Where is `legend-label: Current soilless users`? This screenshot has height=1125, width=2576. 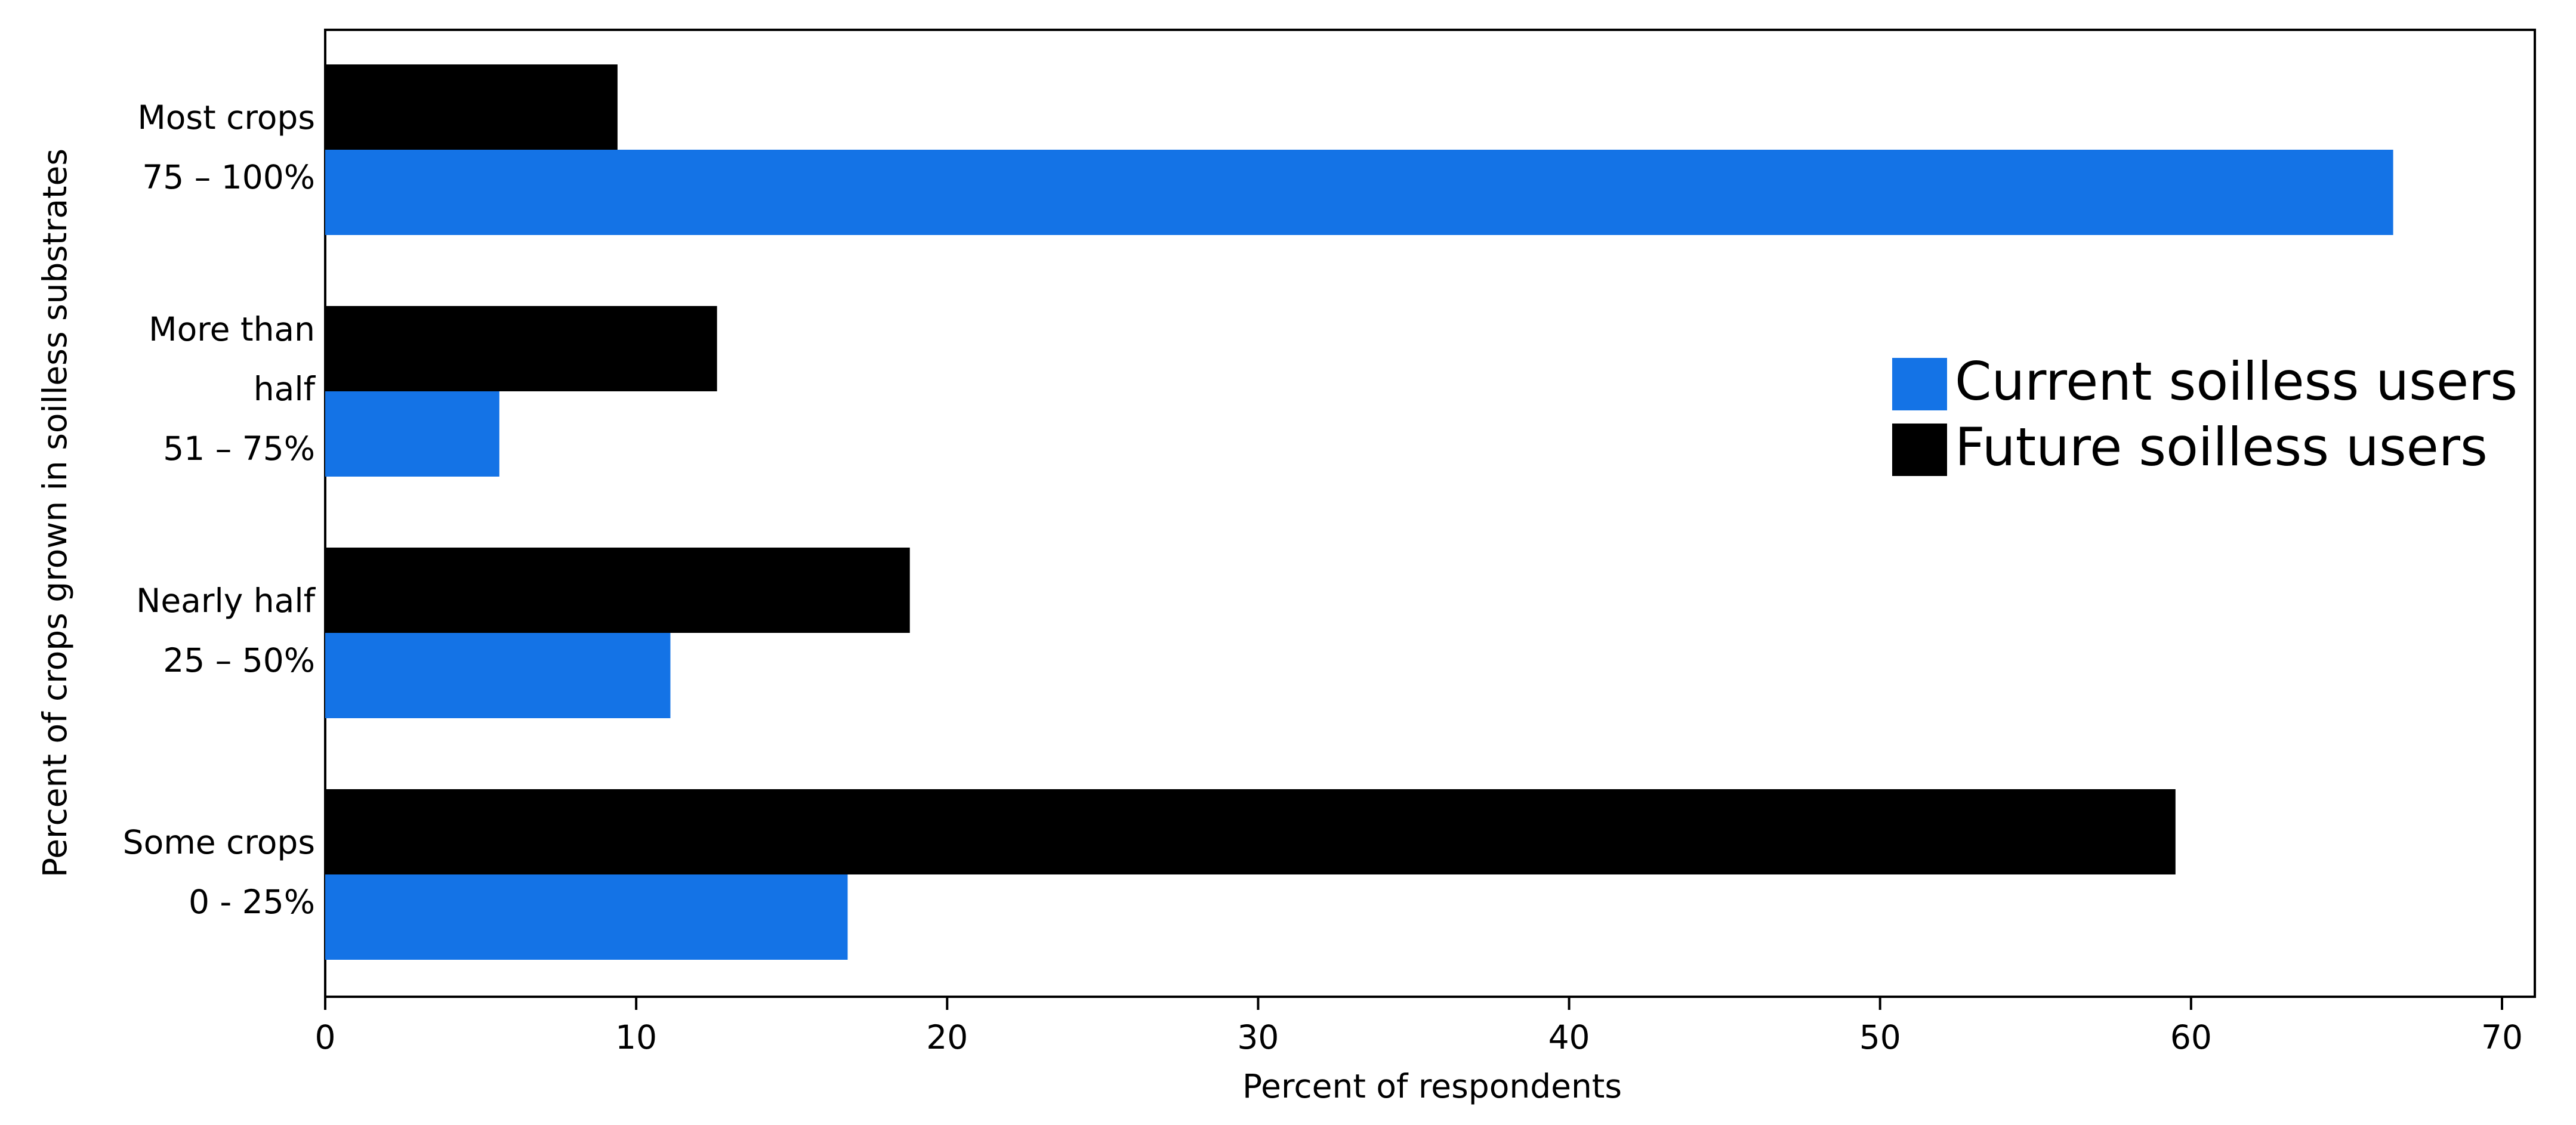
legend-label: Current soilless users is located at coordinates (2236, 382).